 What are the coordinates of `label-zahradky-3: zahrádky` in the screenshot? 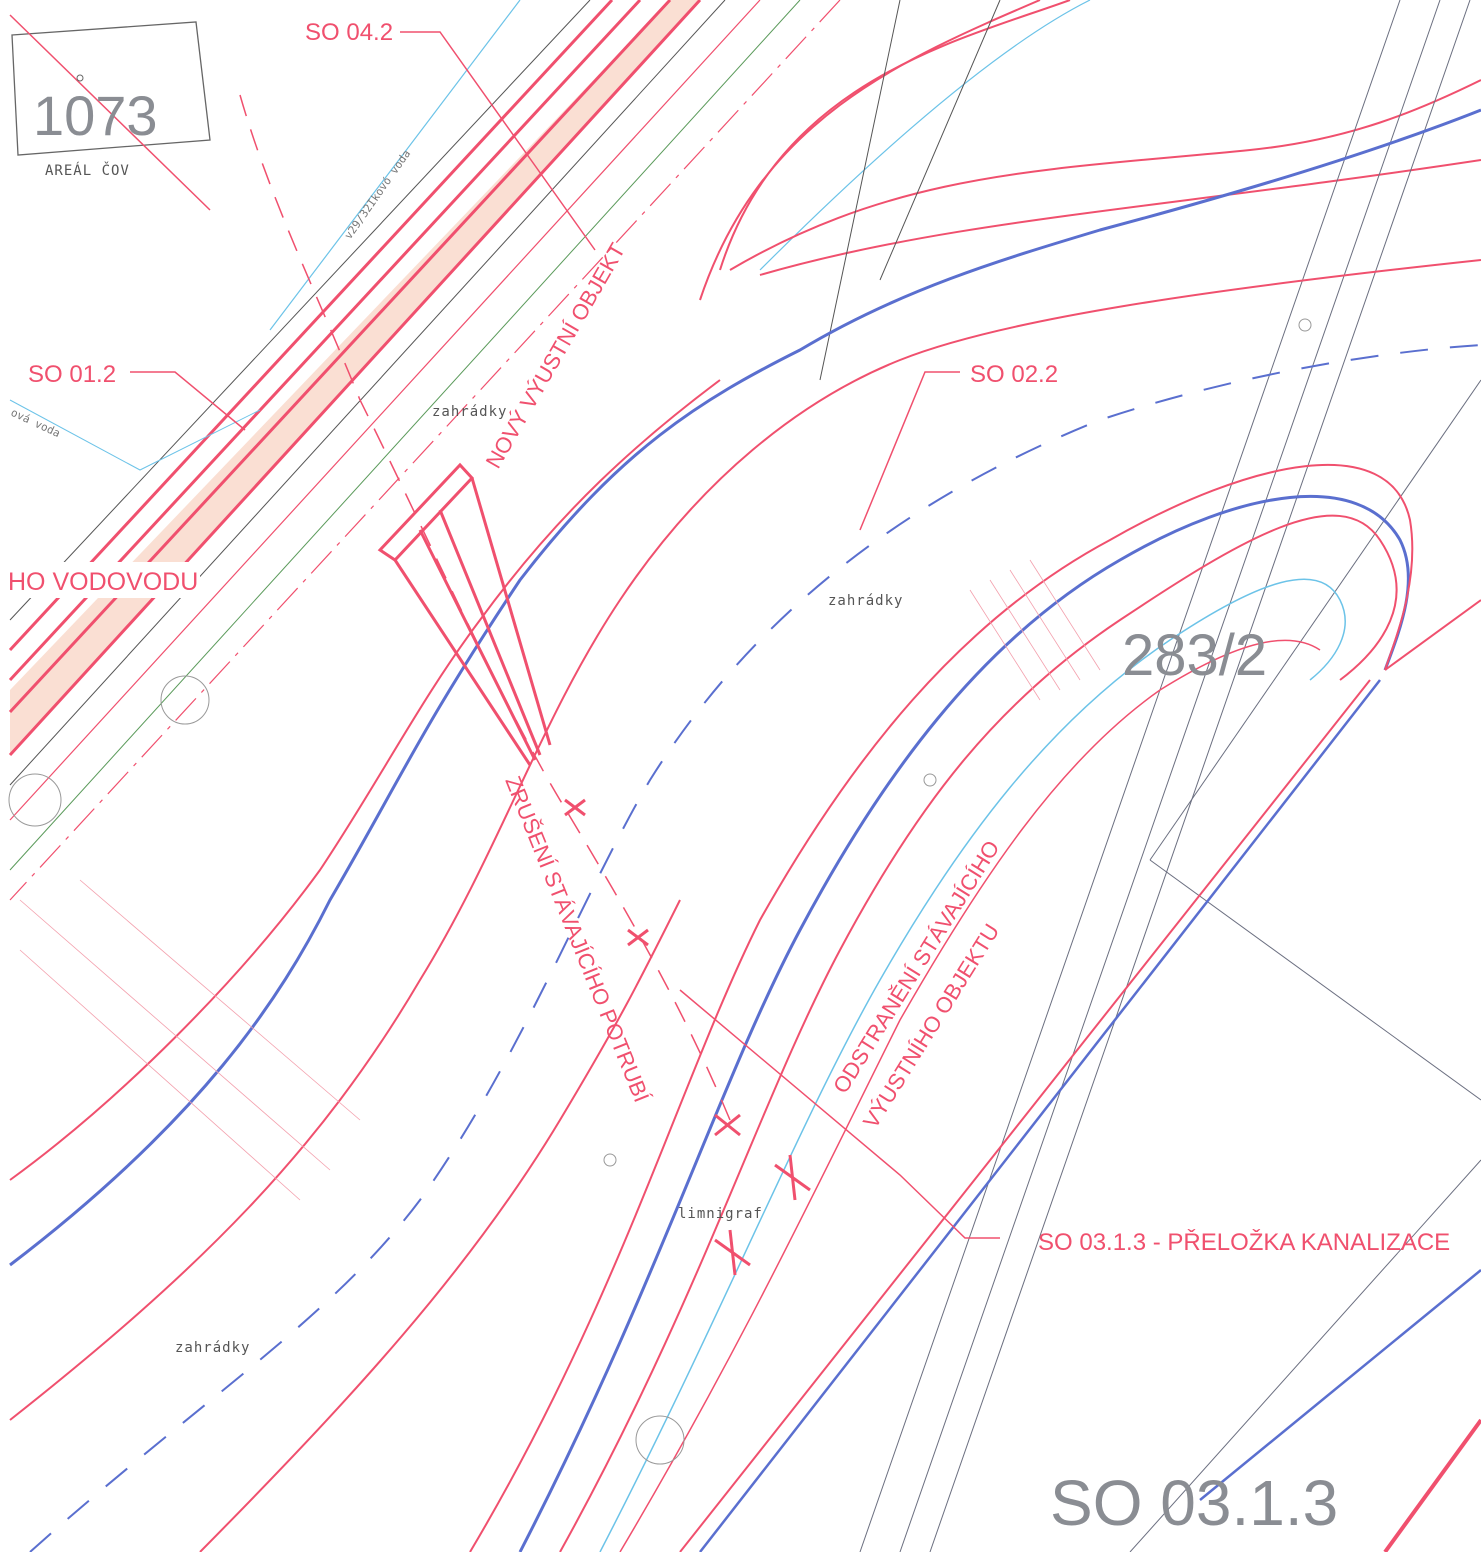 It's located at (212, 1348).